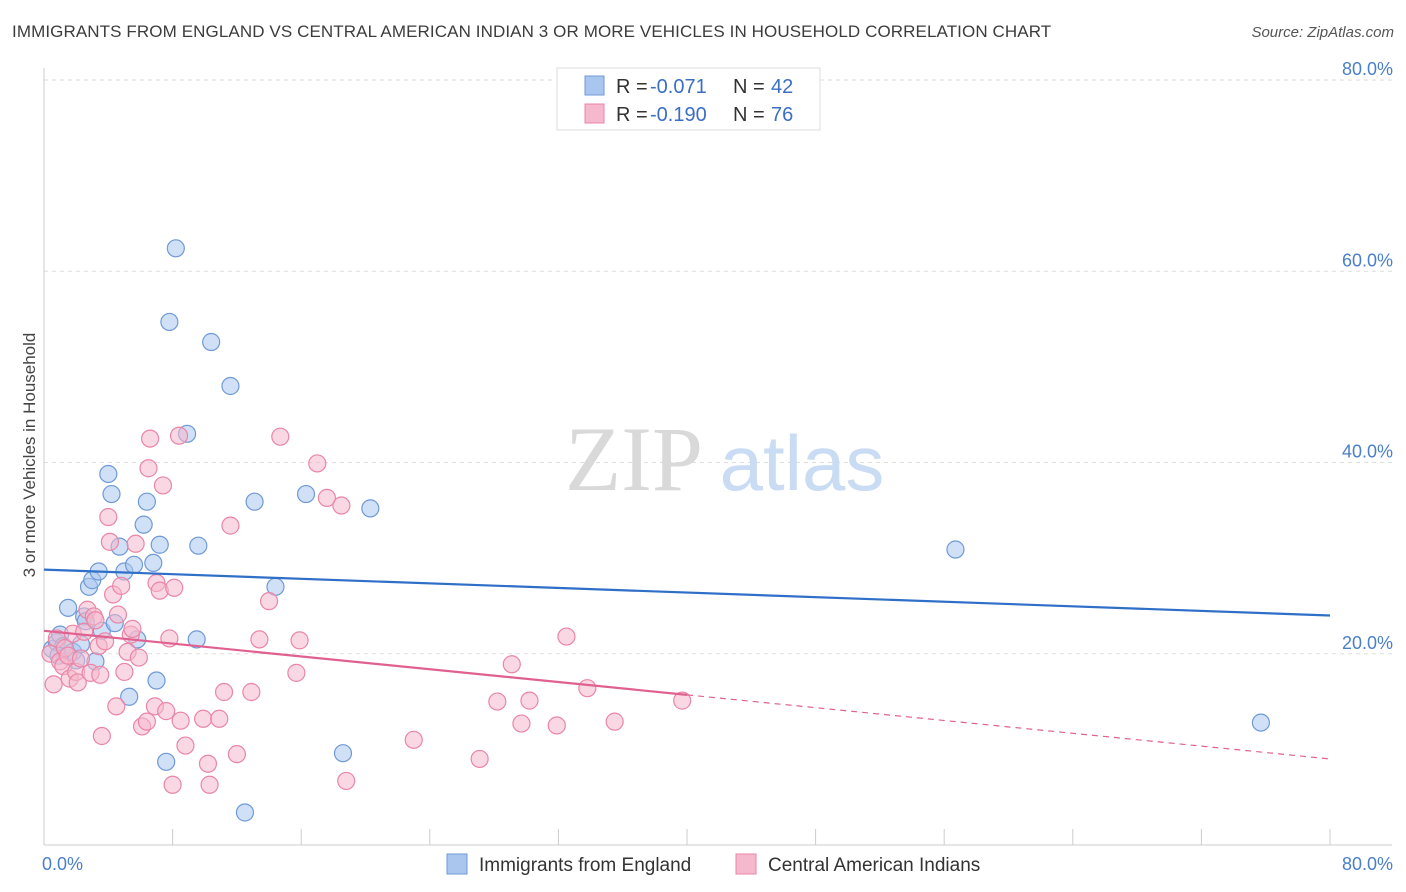 Image resolution: width=1406 pixels, height=892 pixels. Describe the element at coordinates (1322, 32) in the screenshot. I see `source-label: Source: ZipAtlas.com` at that location.